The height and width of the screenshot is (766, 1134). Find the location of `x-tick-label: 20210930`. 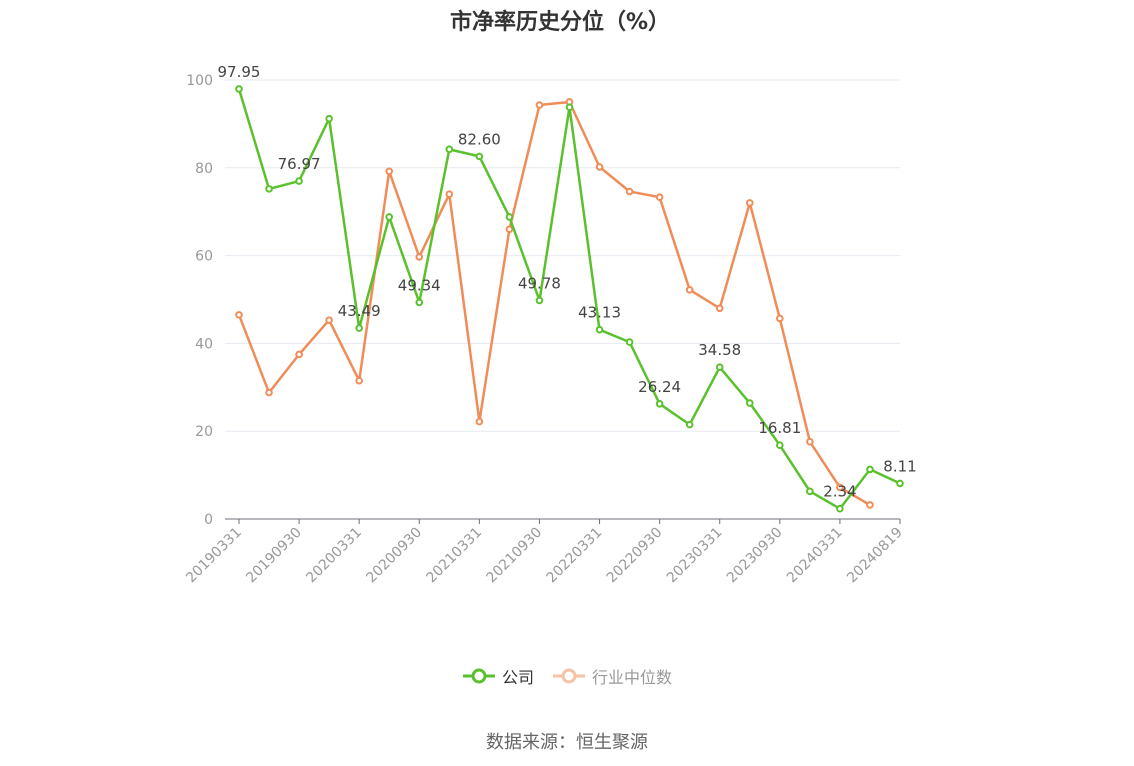

x-tick-label: 20210930 is located at coordinates (515, 556).